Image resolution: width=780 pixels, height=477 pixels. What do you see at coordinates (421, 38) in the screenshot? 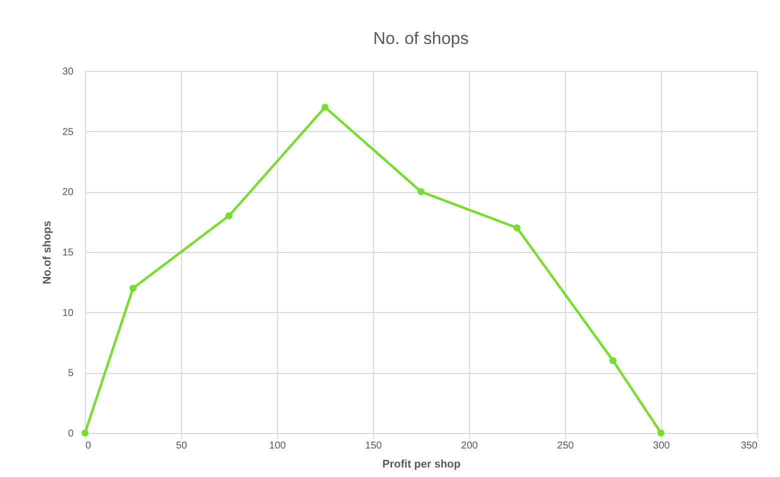
I see `chart-title: No. of shops` at bounding box center [421, 38].